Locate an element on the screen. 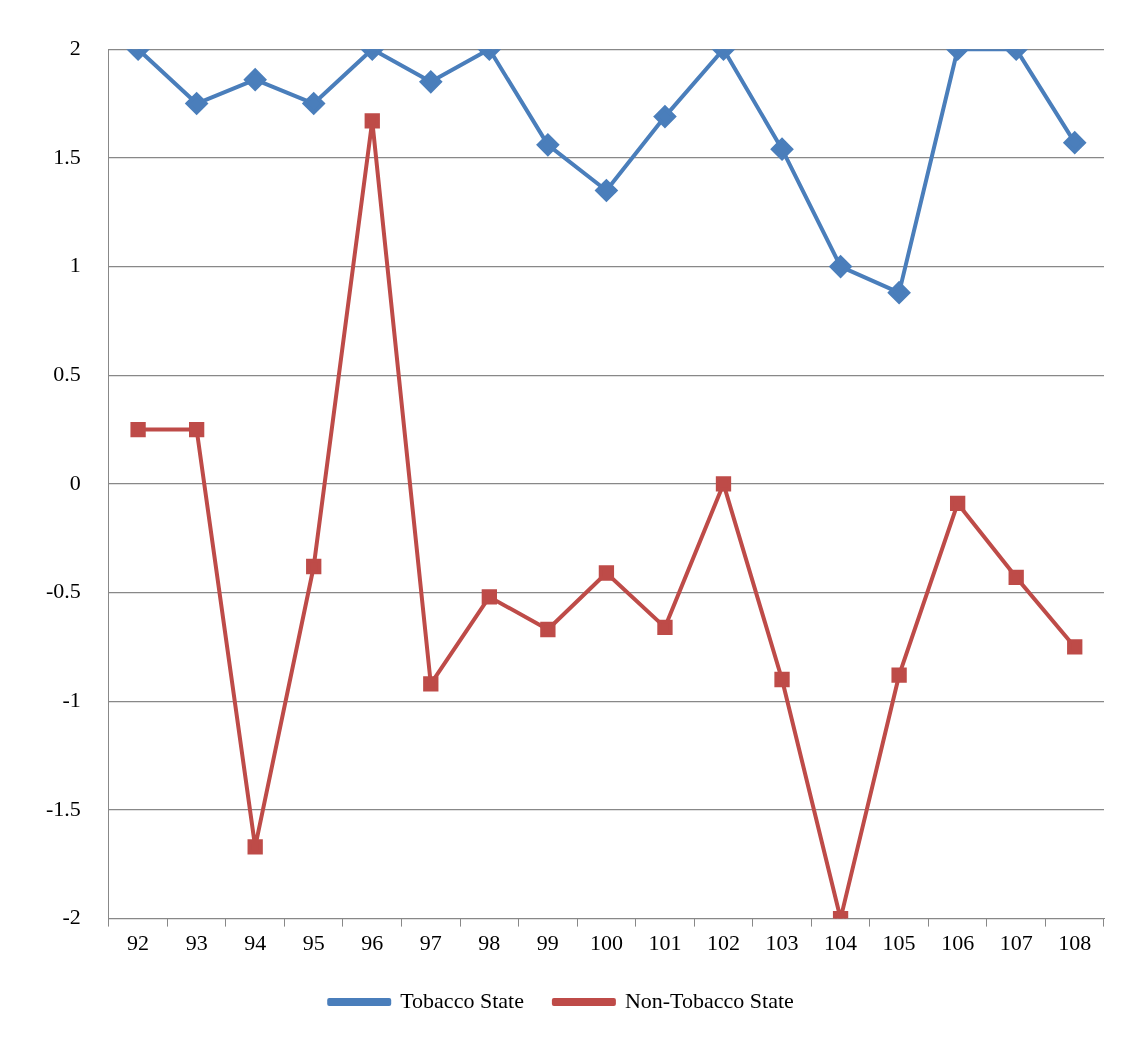  x-tick-label: 93 is located at coordinates (196, 942).